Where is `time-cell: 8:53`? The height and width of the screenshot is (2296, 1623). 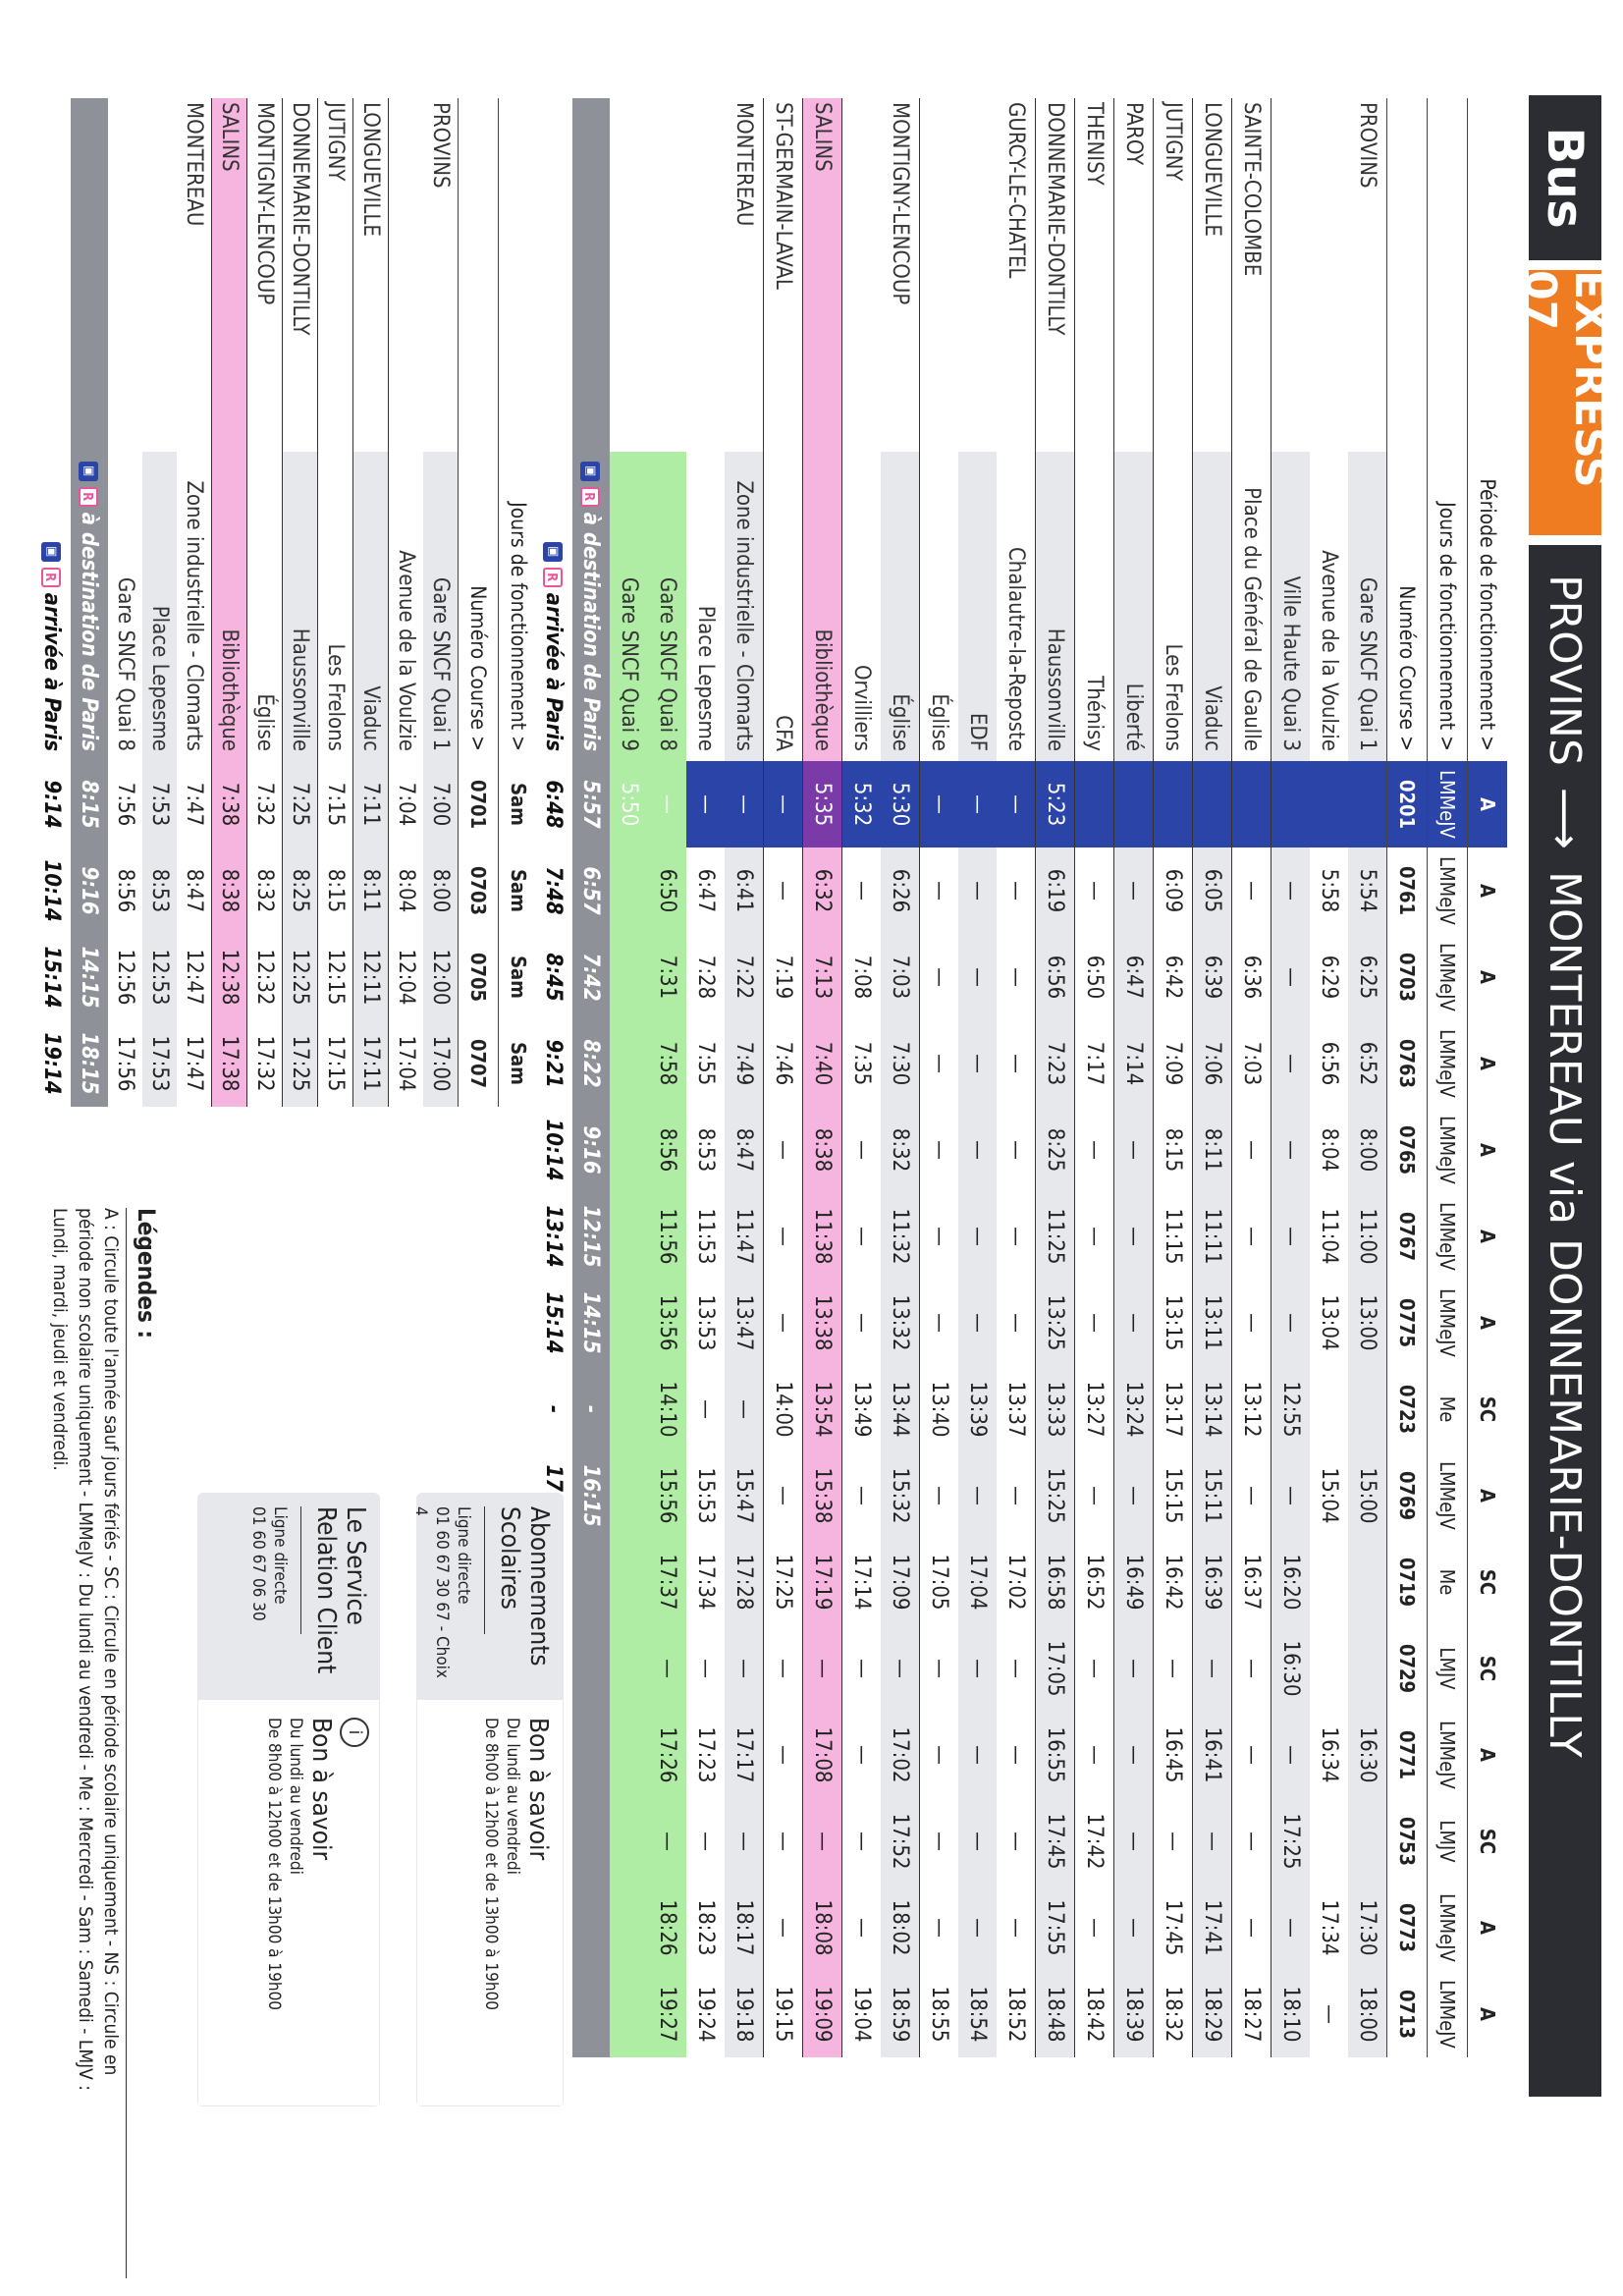
time-cell: 8:53 is located at coordinates (705, 1150).